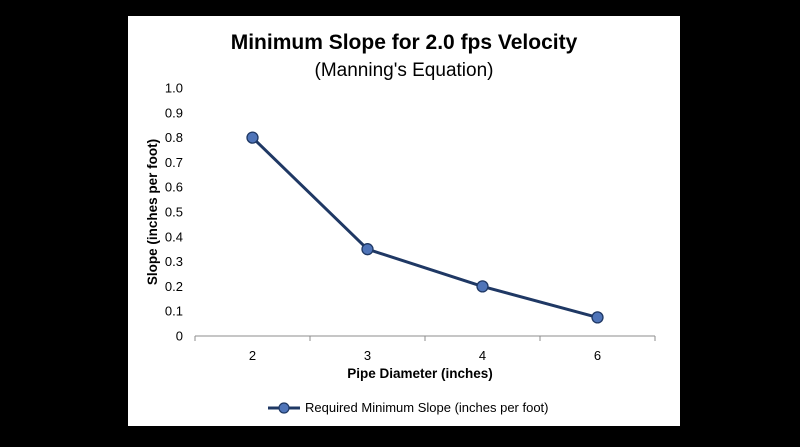  Describe the element at coordinates (174, 88) in the screenshot. I see `y-tick-label: 1.0` at that location.